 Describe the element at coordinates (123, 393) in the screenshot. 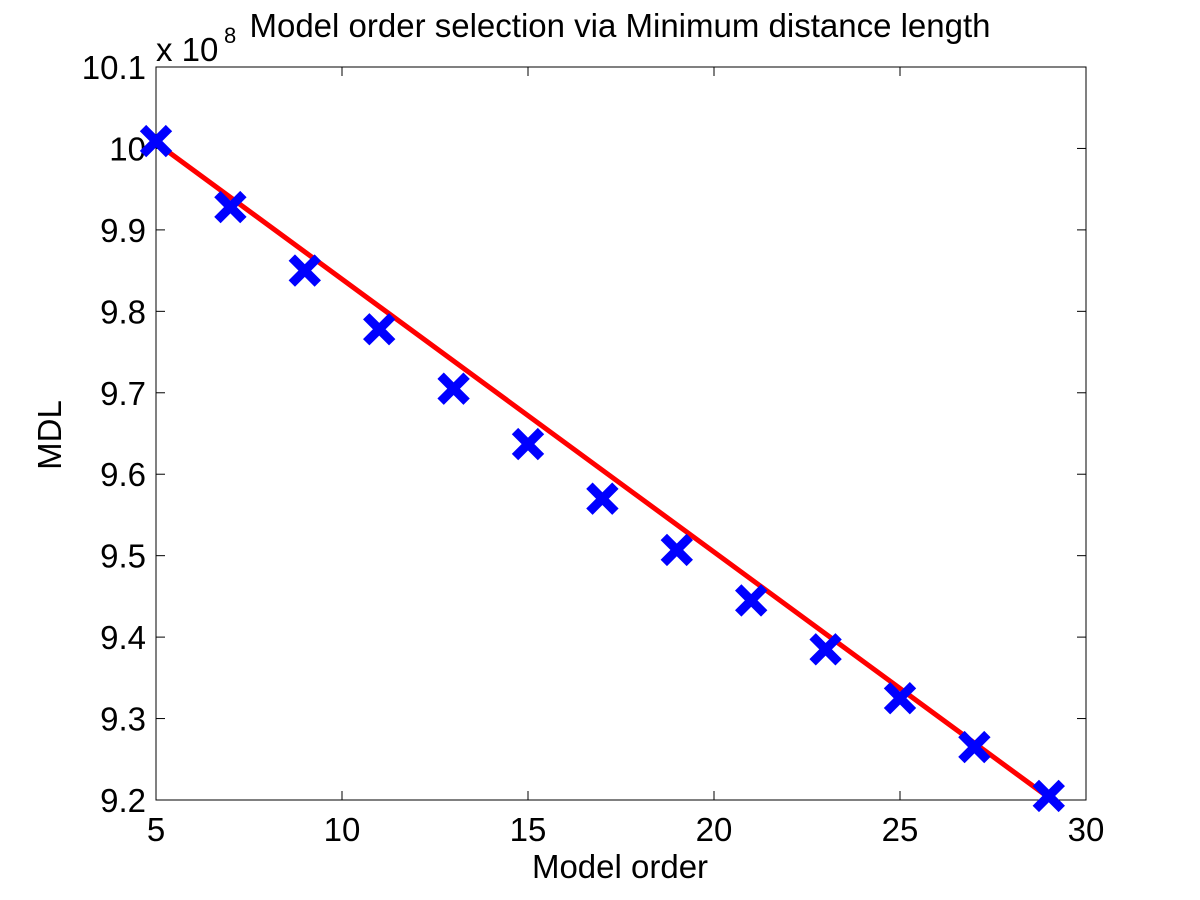

I see `y-tick-label: 9.7` at that location.